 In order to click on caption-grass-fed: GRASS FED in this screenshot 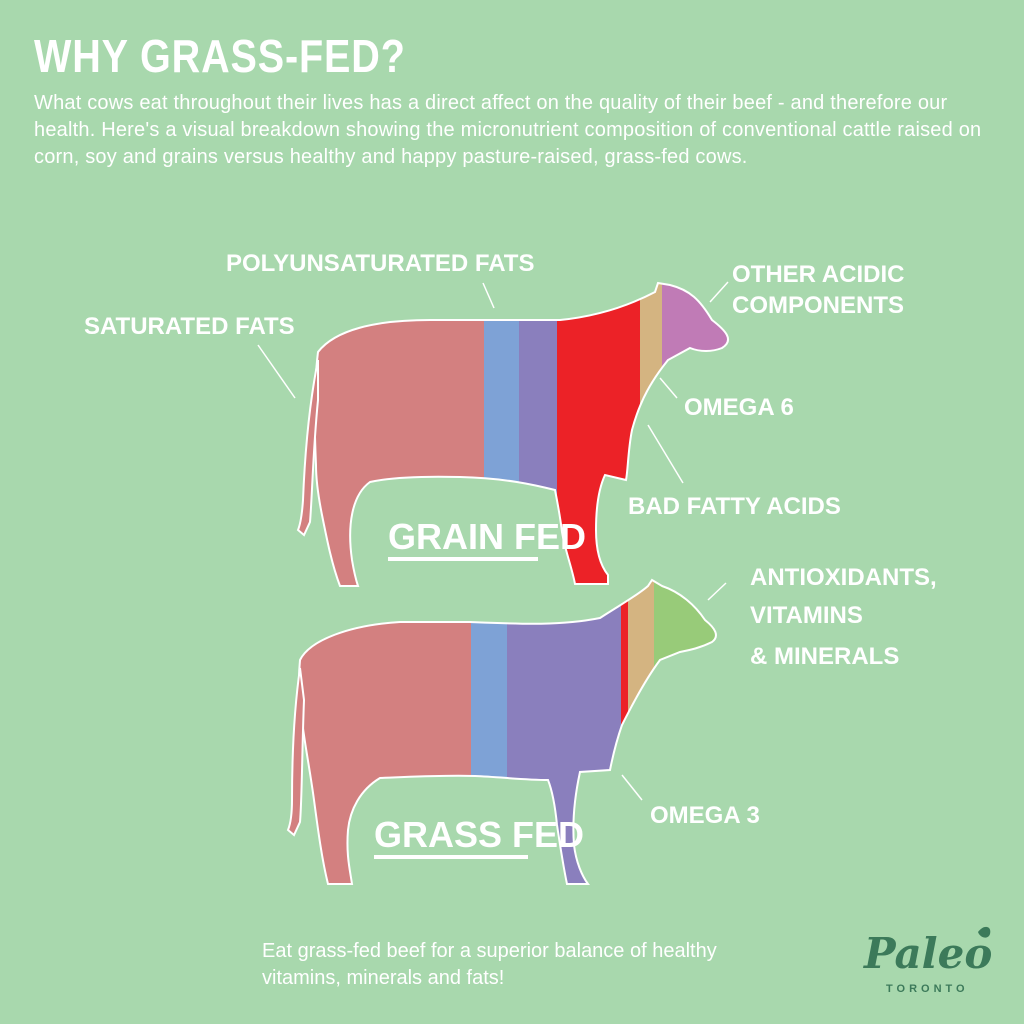, I will do `click(479, 834)`.